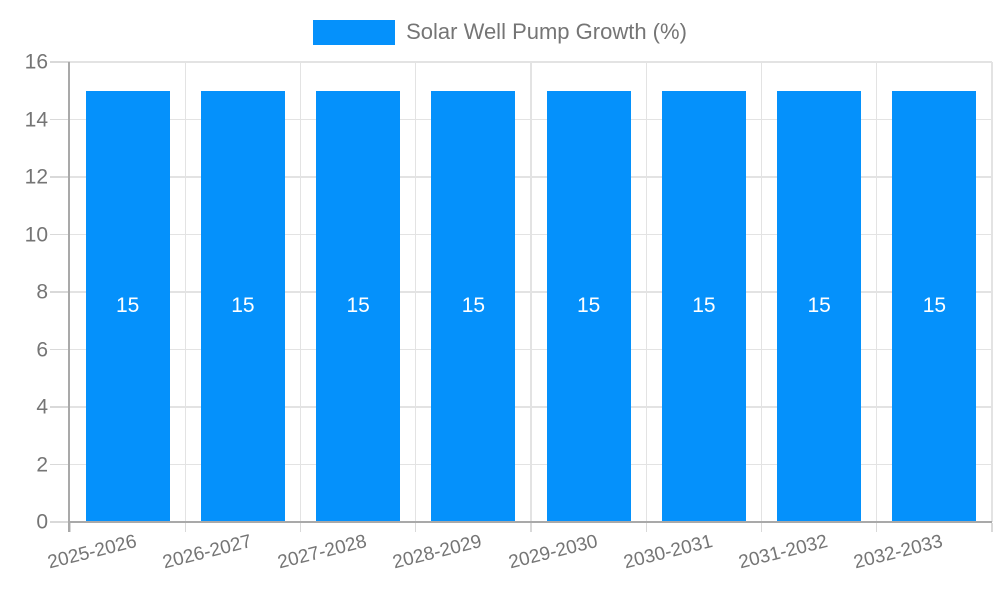 This screenshot has height=600, width=1000. Describe the element at coordinates (322, 552) in the screenshot. I see `x-axis-tick-label: 2027-2028` at that location.